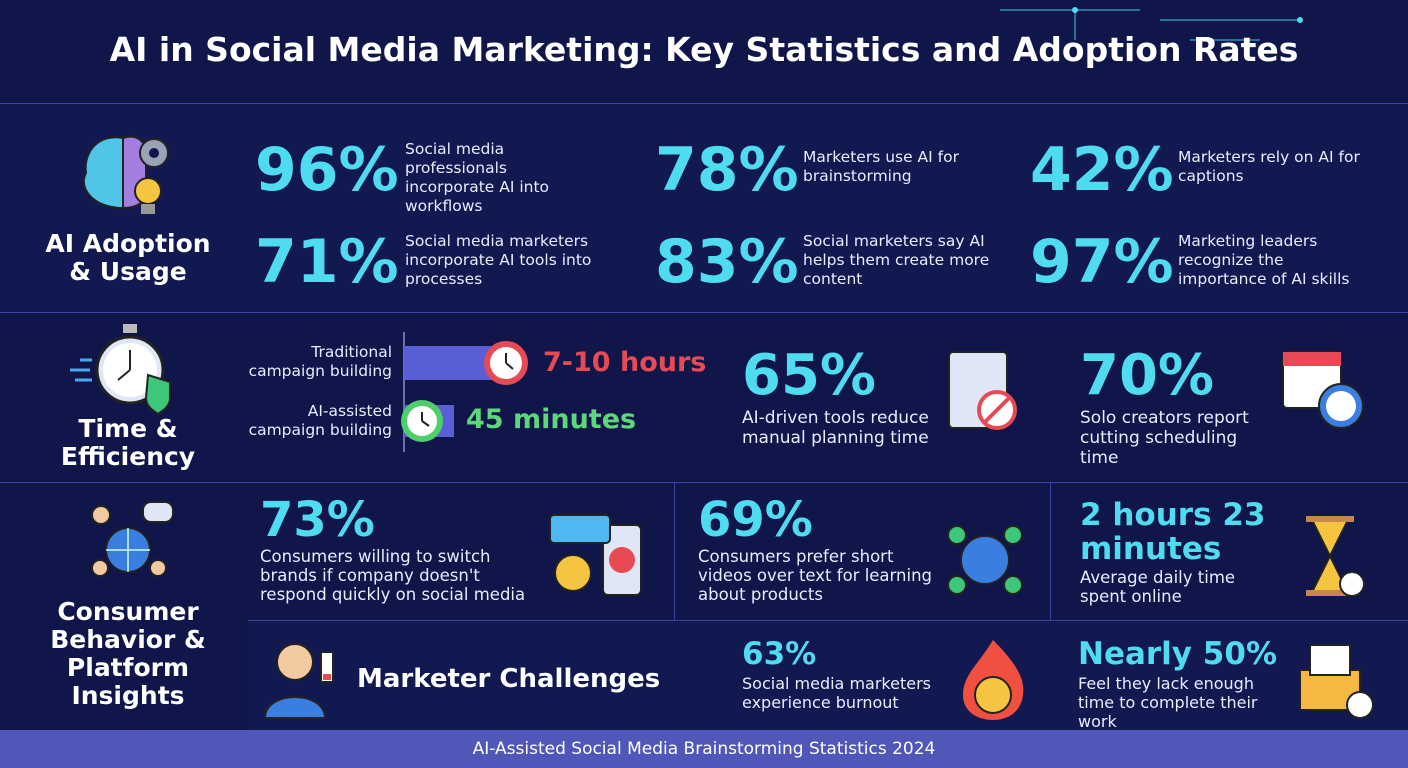 This screenshot has width=1408, height=768. What do you see at coordinates (320, 420) in the screenshot?
I see `comparison-label: AI-assisted campaign building` at bounding box center [320, 420].